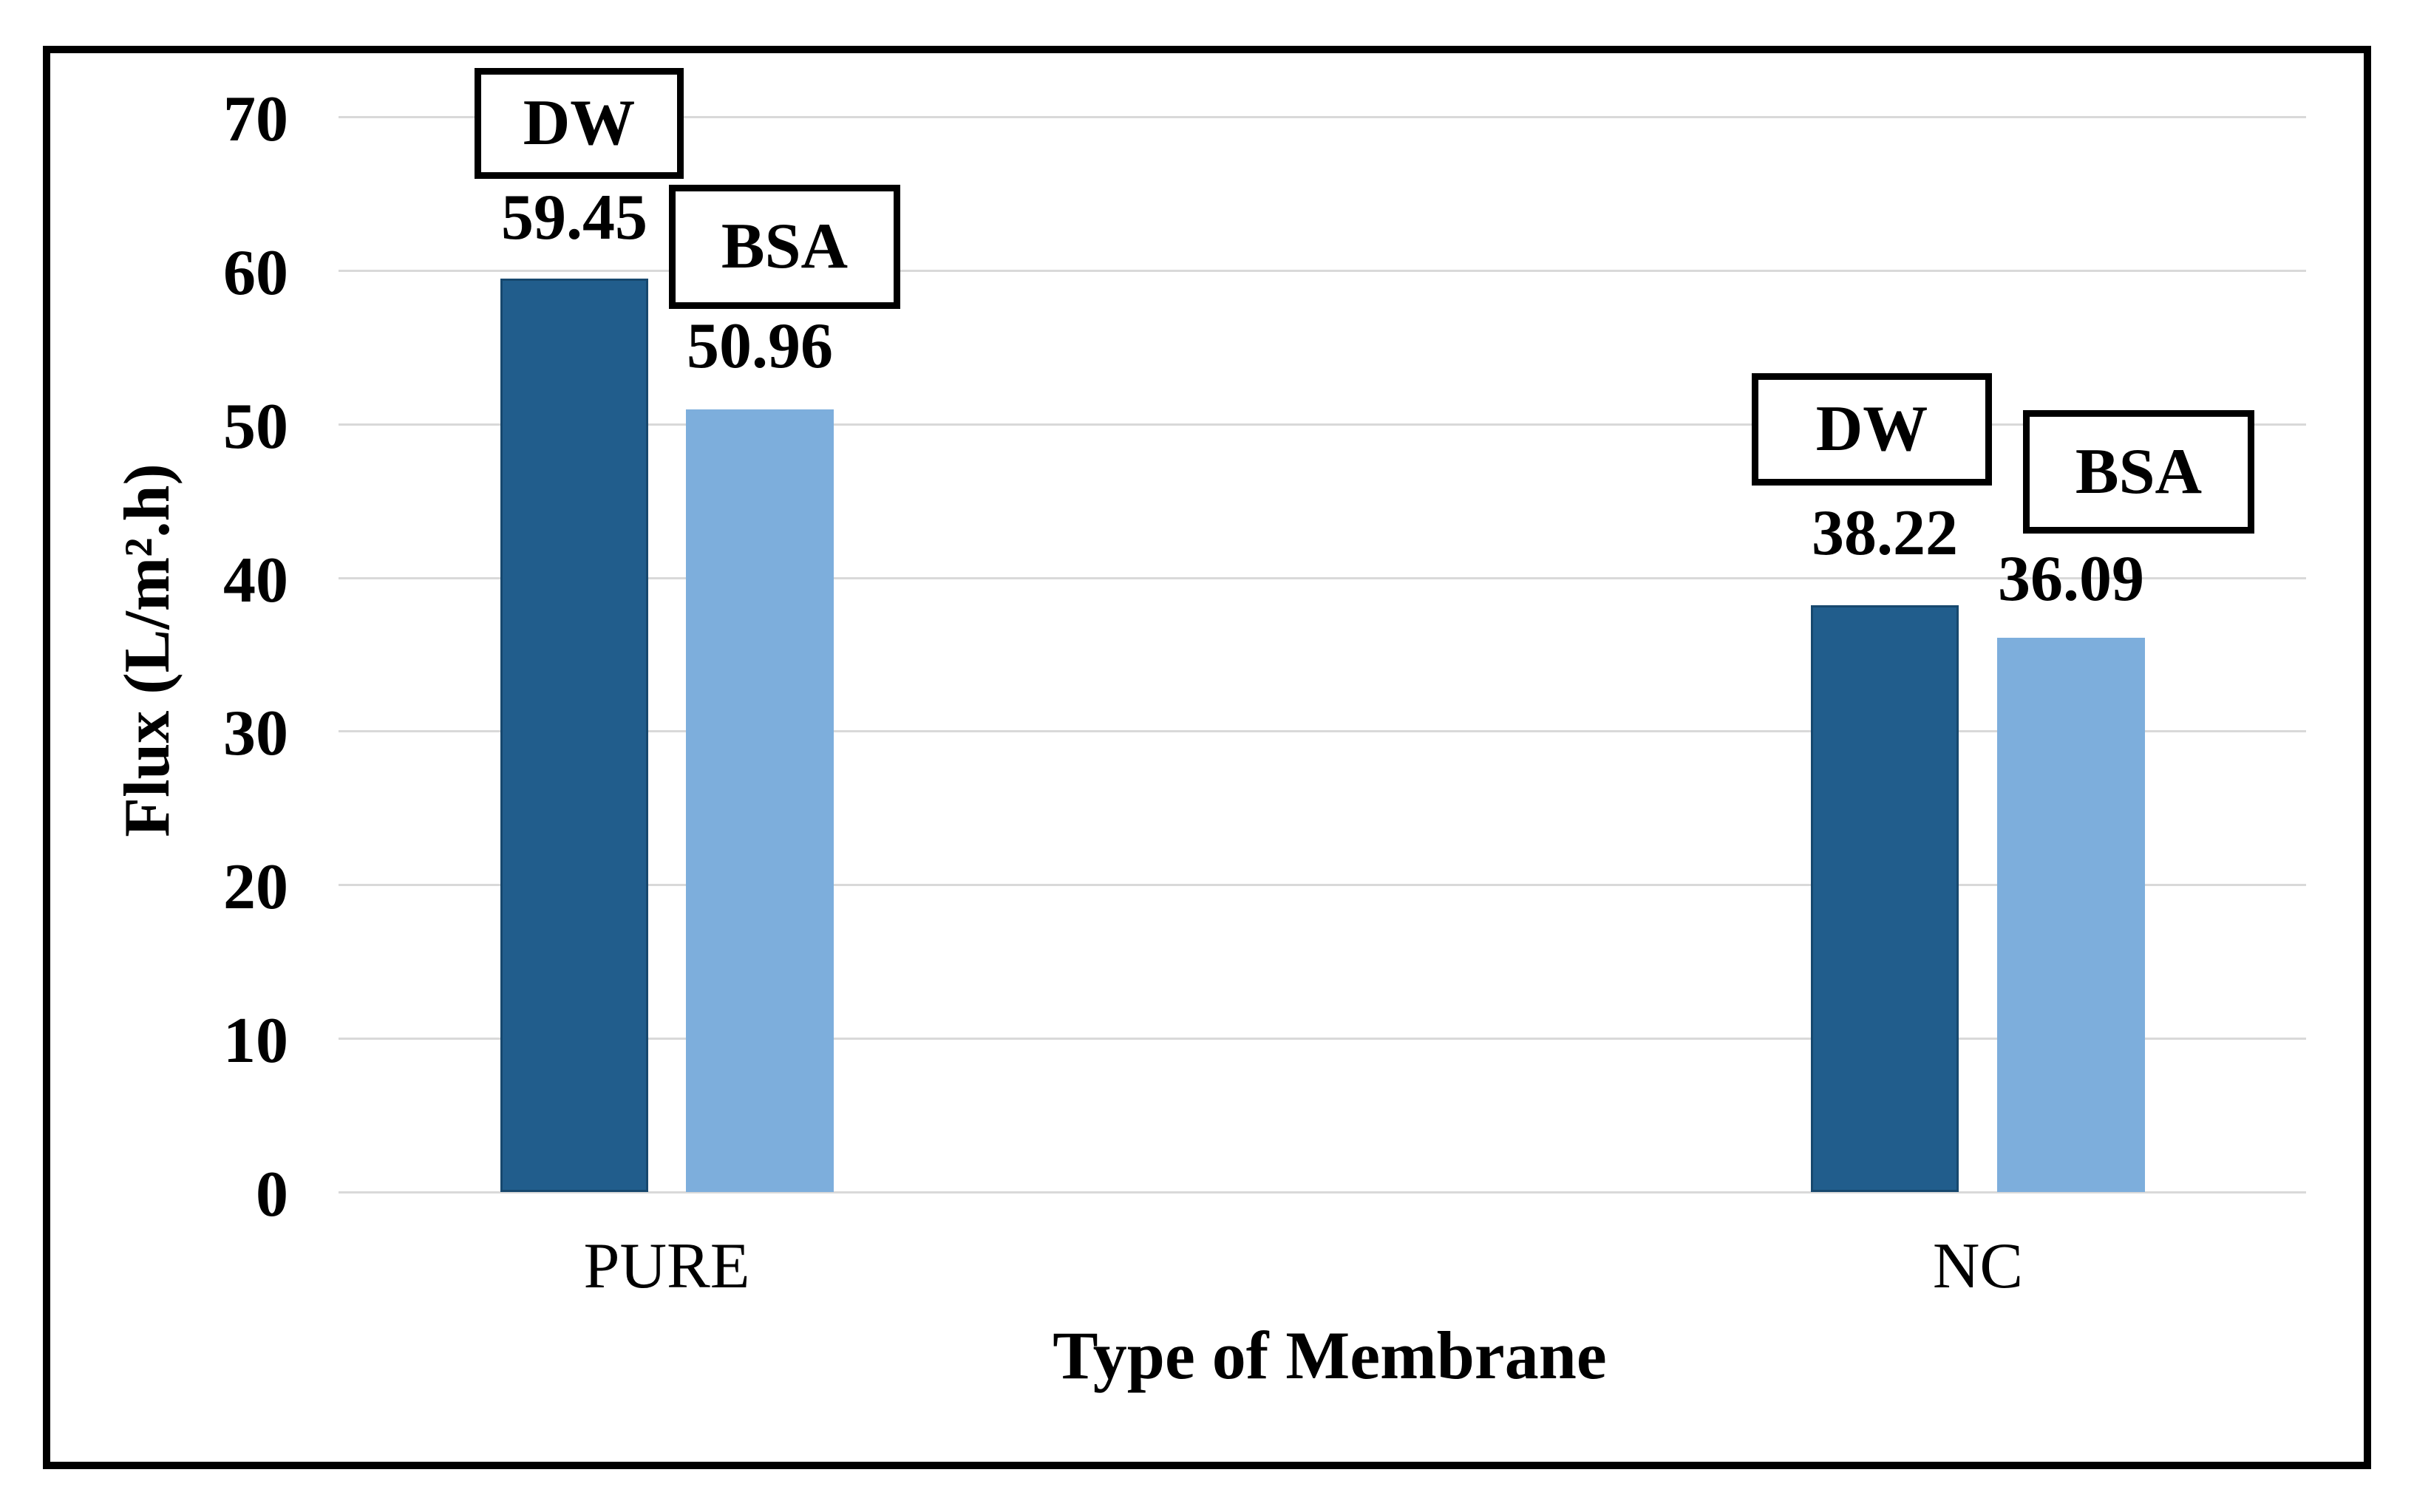 Image resolution: width=2431 pixels, height=1512 pixels. Describe the element at coordinates (760, 346) in the screenshot. I see `bar-value-label-pure-bsa: 50.96` at that location.